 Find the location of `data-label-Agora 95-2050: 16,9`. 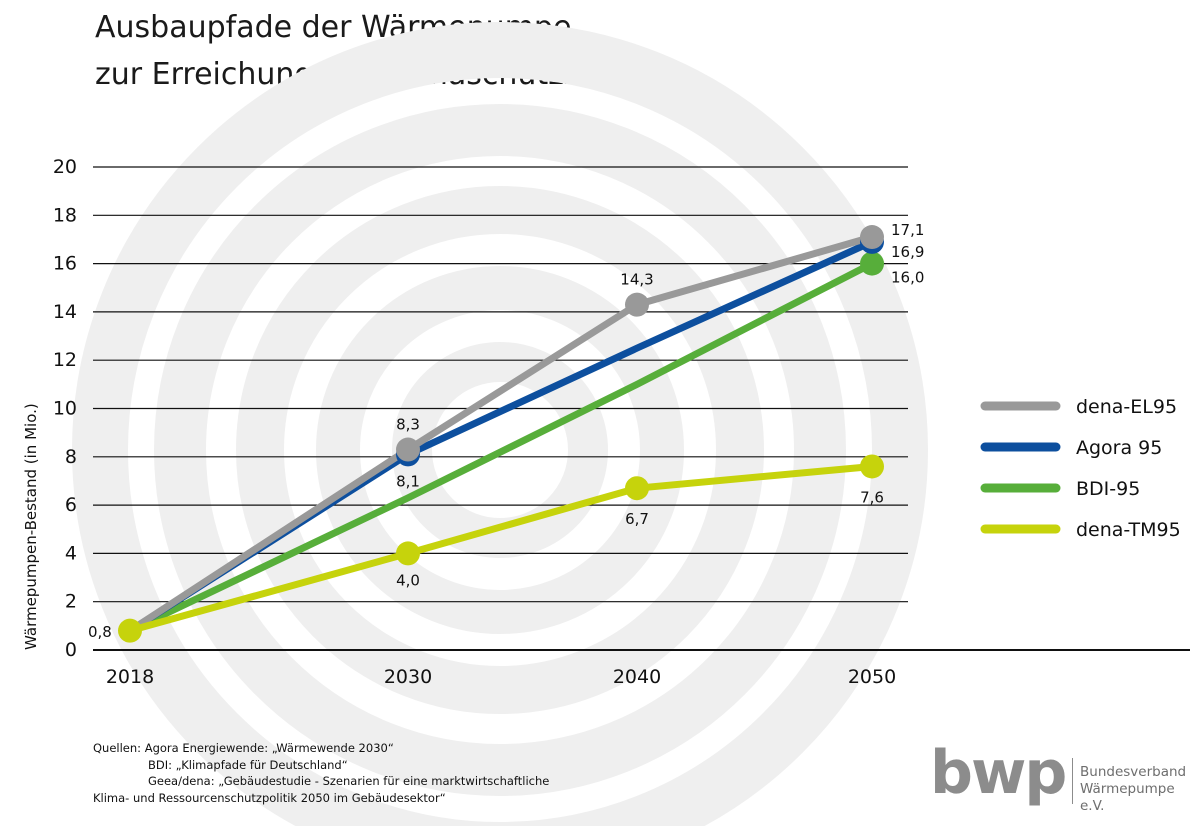

data-label-Agora 95-2050: 16,9 is located at coordinates (907, 252).